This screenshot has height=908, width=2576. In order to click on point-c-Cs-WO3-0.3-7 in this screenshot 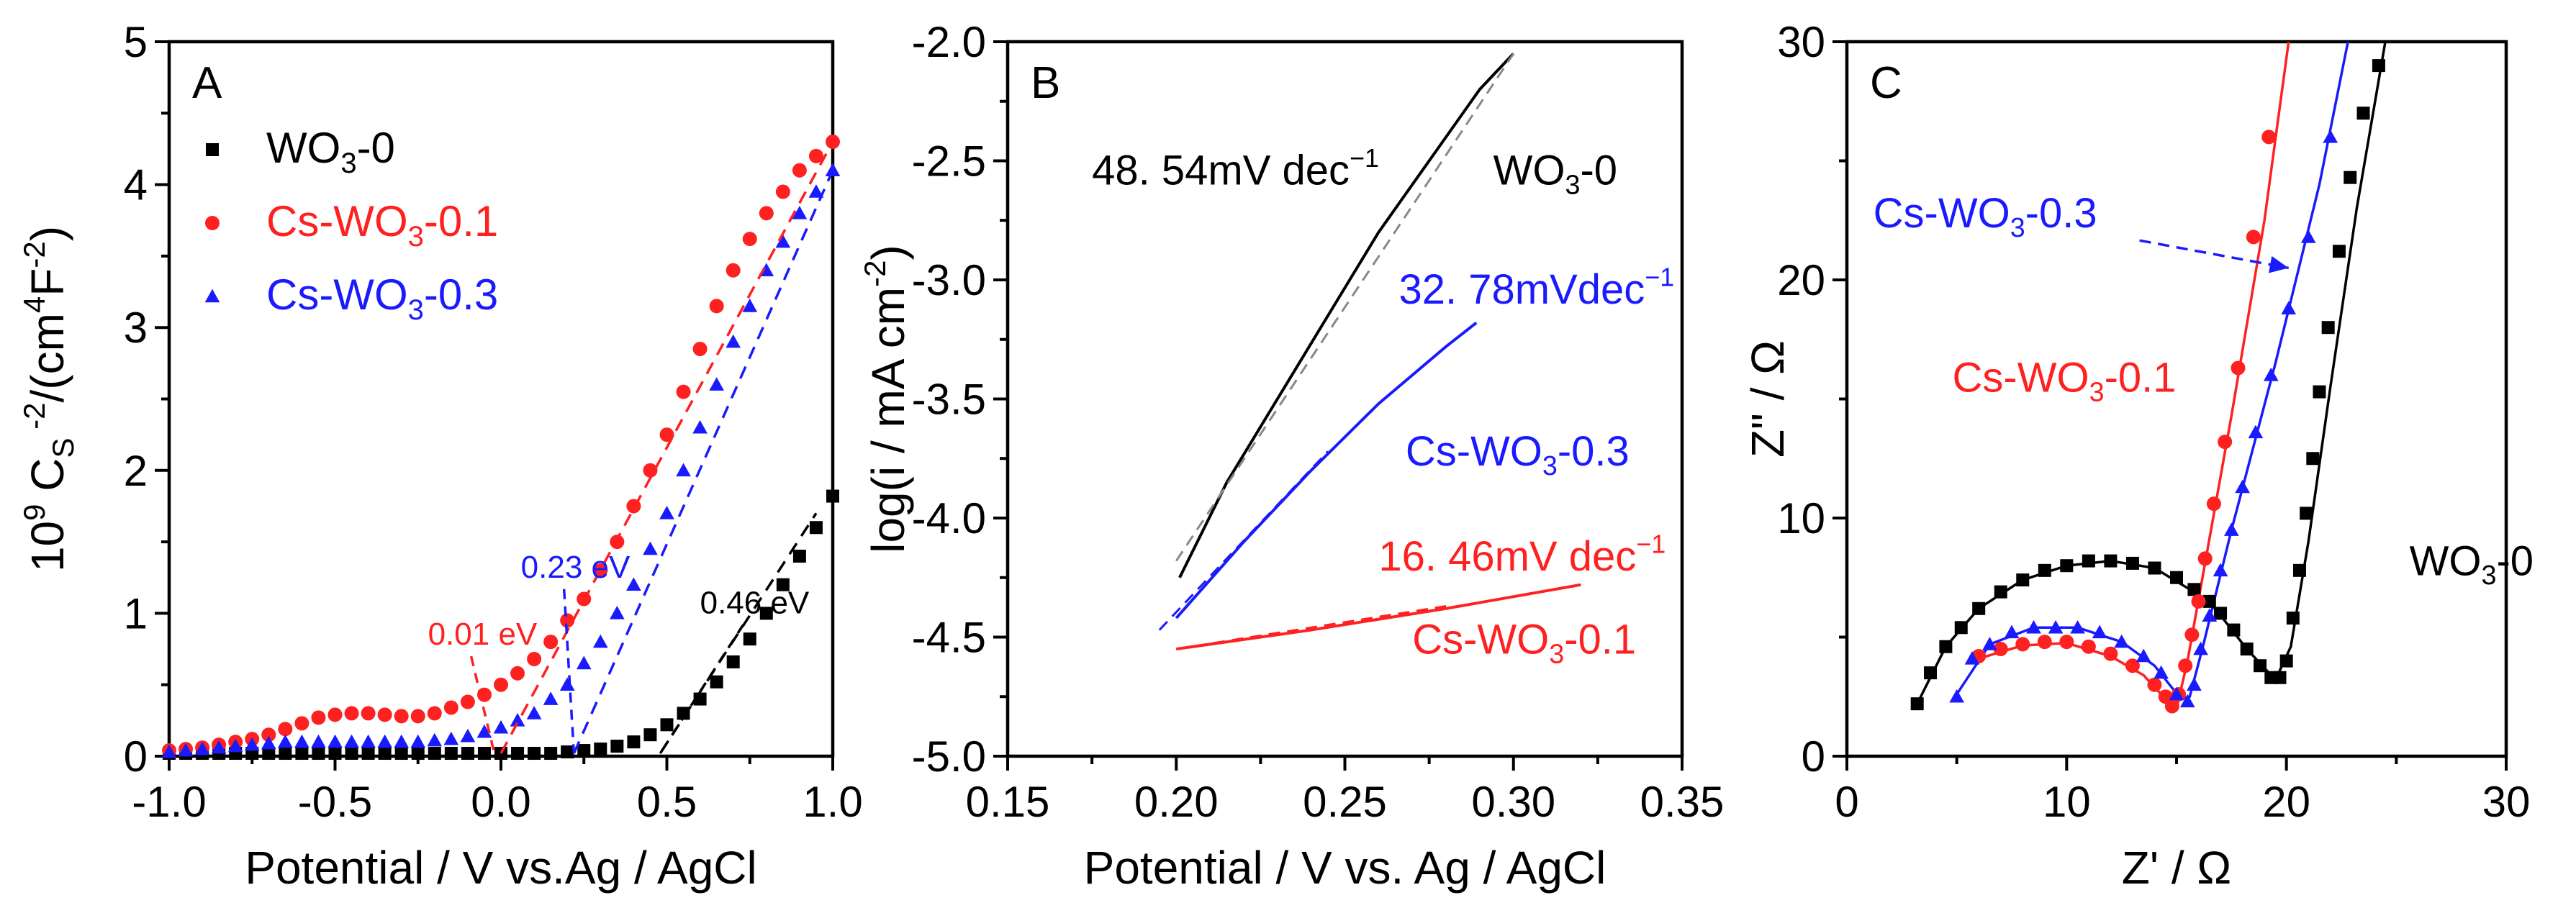, I will do `click(2099, 632)`.